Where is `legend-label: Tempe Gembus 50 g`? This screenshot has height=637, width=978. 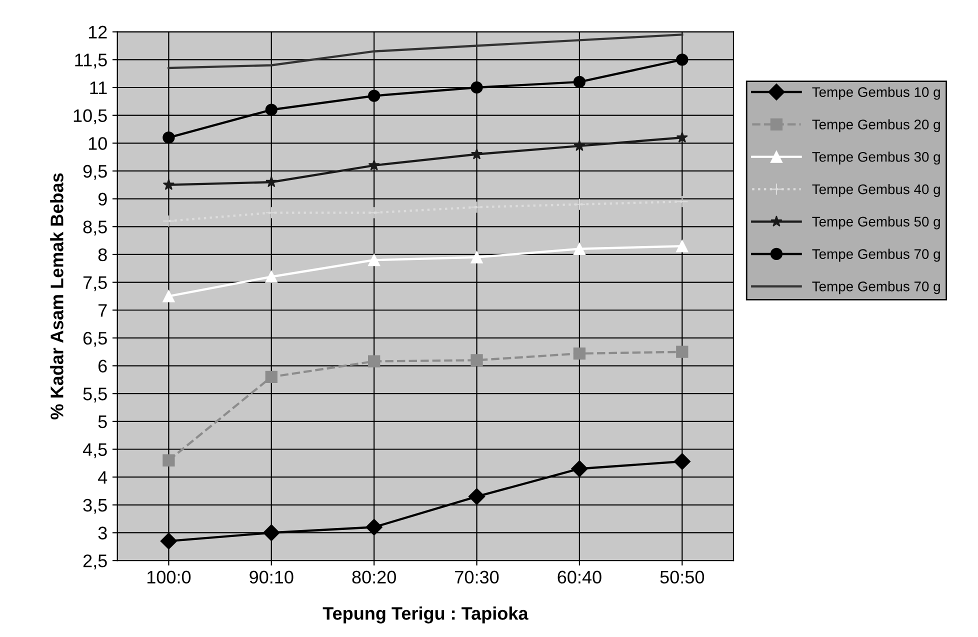 legend-label: Tempe Gembus 50 g is located at coordinates (876, 223).